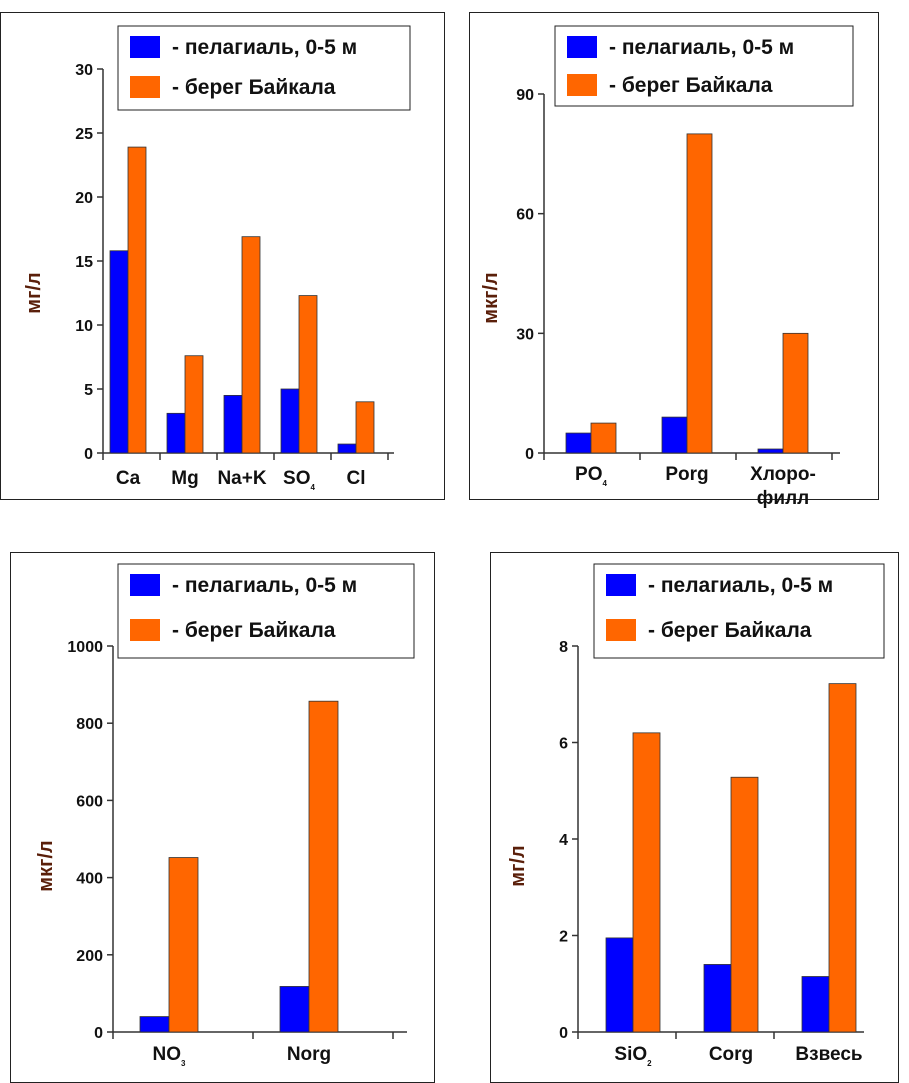  Describe the element at coordinates (88, 390) in the screenshot. I see `y-tick-label: 5` at that location.